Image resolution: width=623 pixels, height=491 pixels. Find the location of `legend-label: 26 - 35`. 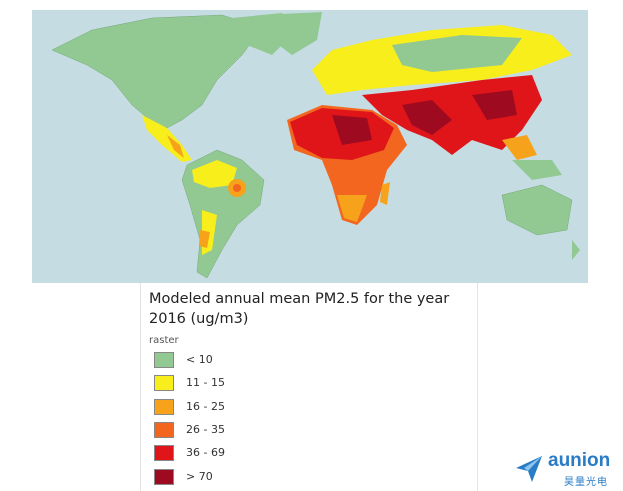

legend-label: 26 - 35 is located at coordinates (205, 429).